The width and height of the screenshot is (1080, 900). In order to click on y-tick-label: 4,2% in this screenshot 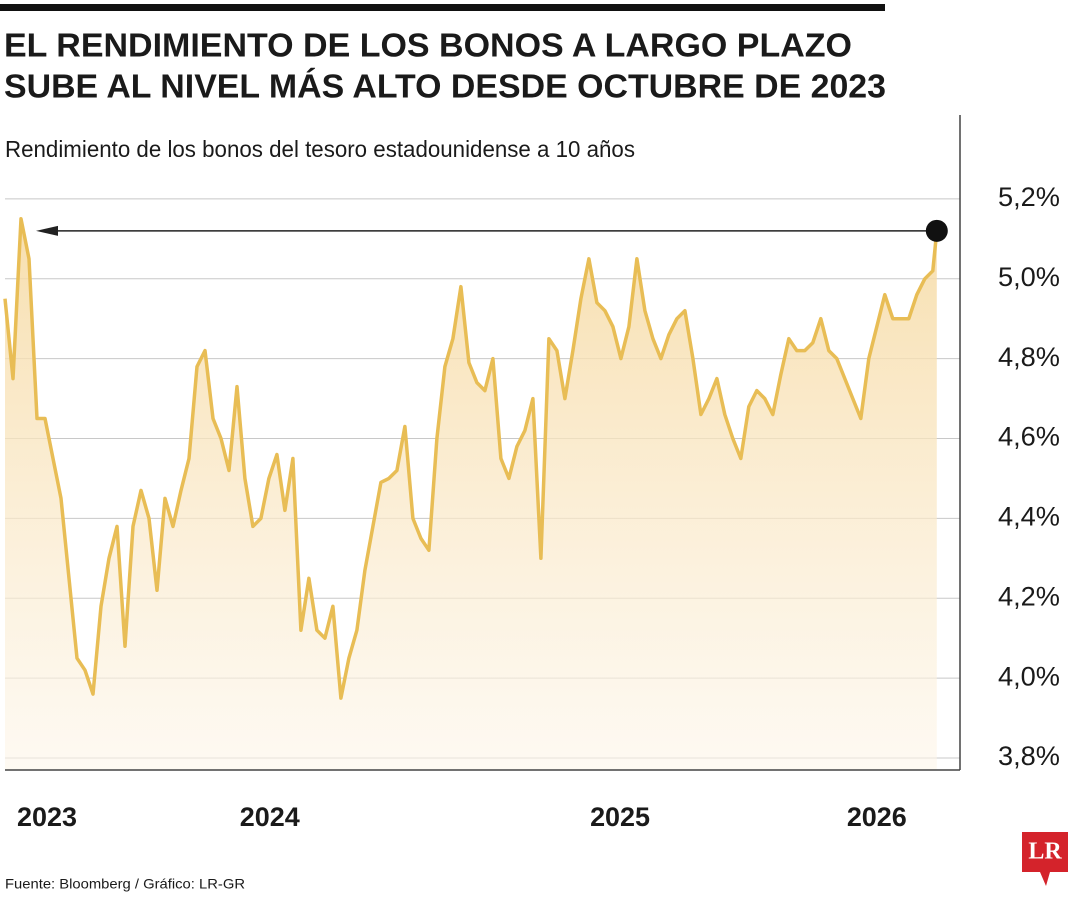, I will do `click(1029, 596)`.